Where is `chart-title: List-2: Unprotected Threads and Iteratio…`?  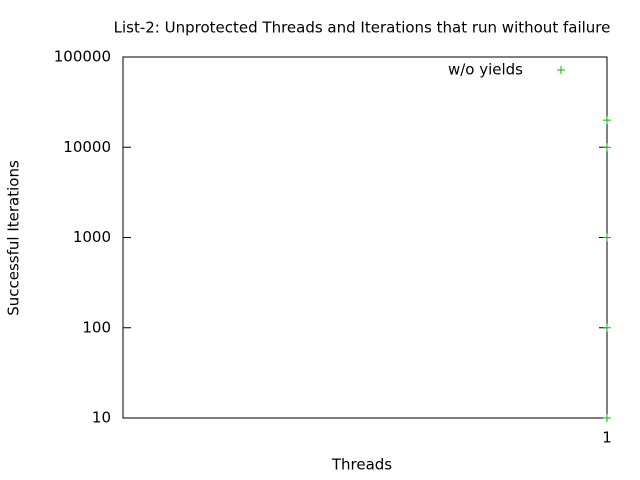 chart-title: List-2: Unprotected Threads and Iteratio… is located at coordinates (362, 28).